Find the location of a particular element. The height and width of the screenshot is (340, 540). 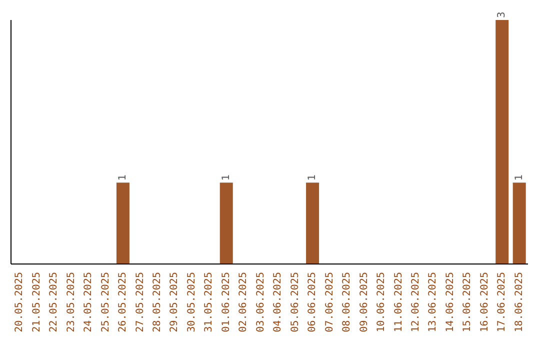

x-tick-label: 02.06.2025 is located at coordinates (244, 302).